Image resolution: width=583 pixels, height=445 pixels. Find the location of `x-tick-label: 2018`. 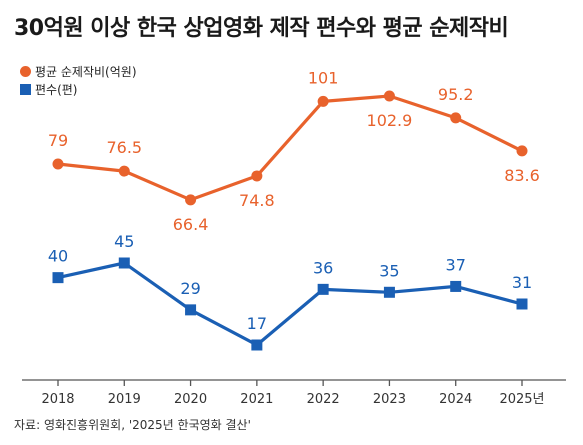

x-tick-label: 2018 is located at coordinates (57, 399).